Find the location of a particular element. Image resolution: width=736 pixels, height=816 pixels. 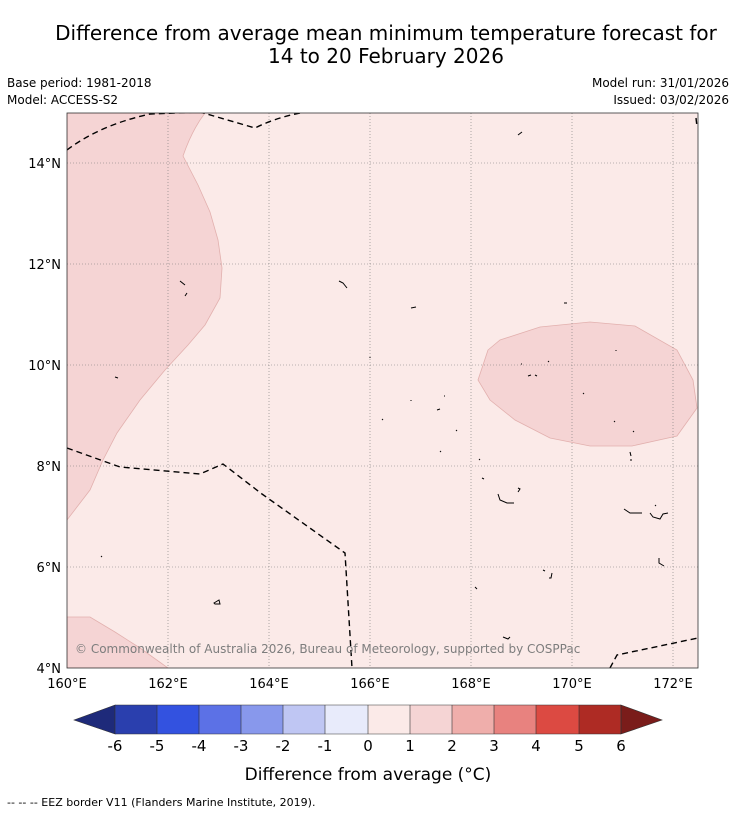

lat-label: 12°N is located at coordinates (44, 265).